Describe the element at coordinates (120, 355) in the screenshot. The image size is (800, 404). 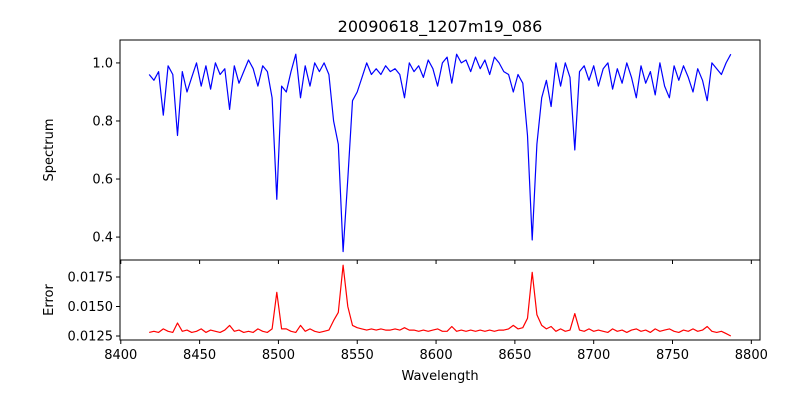
I see `x-tick-label: 8400` at that location.